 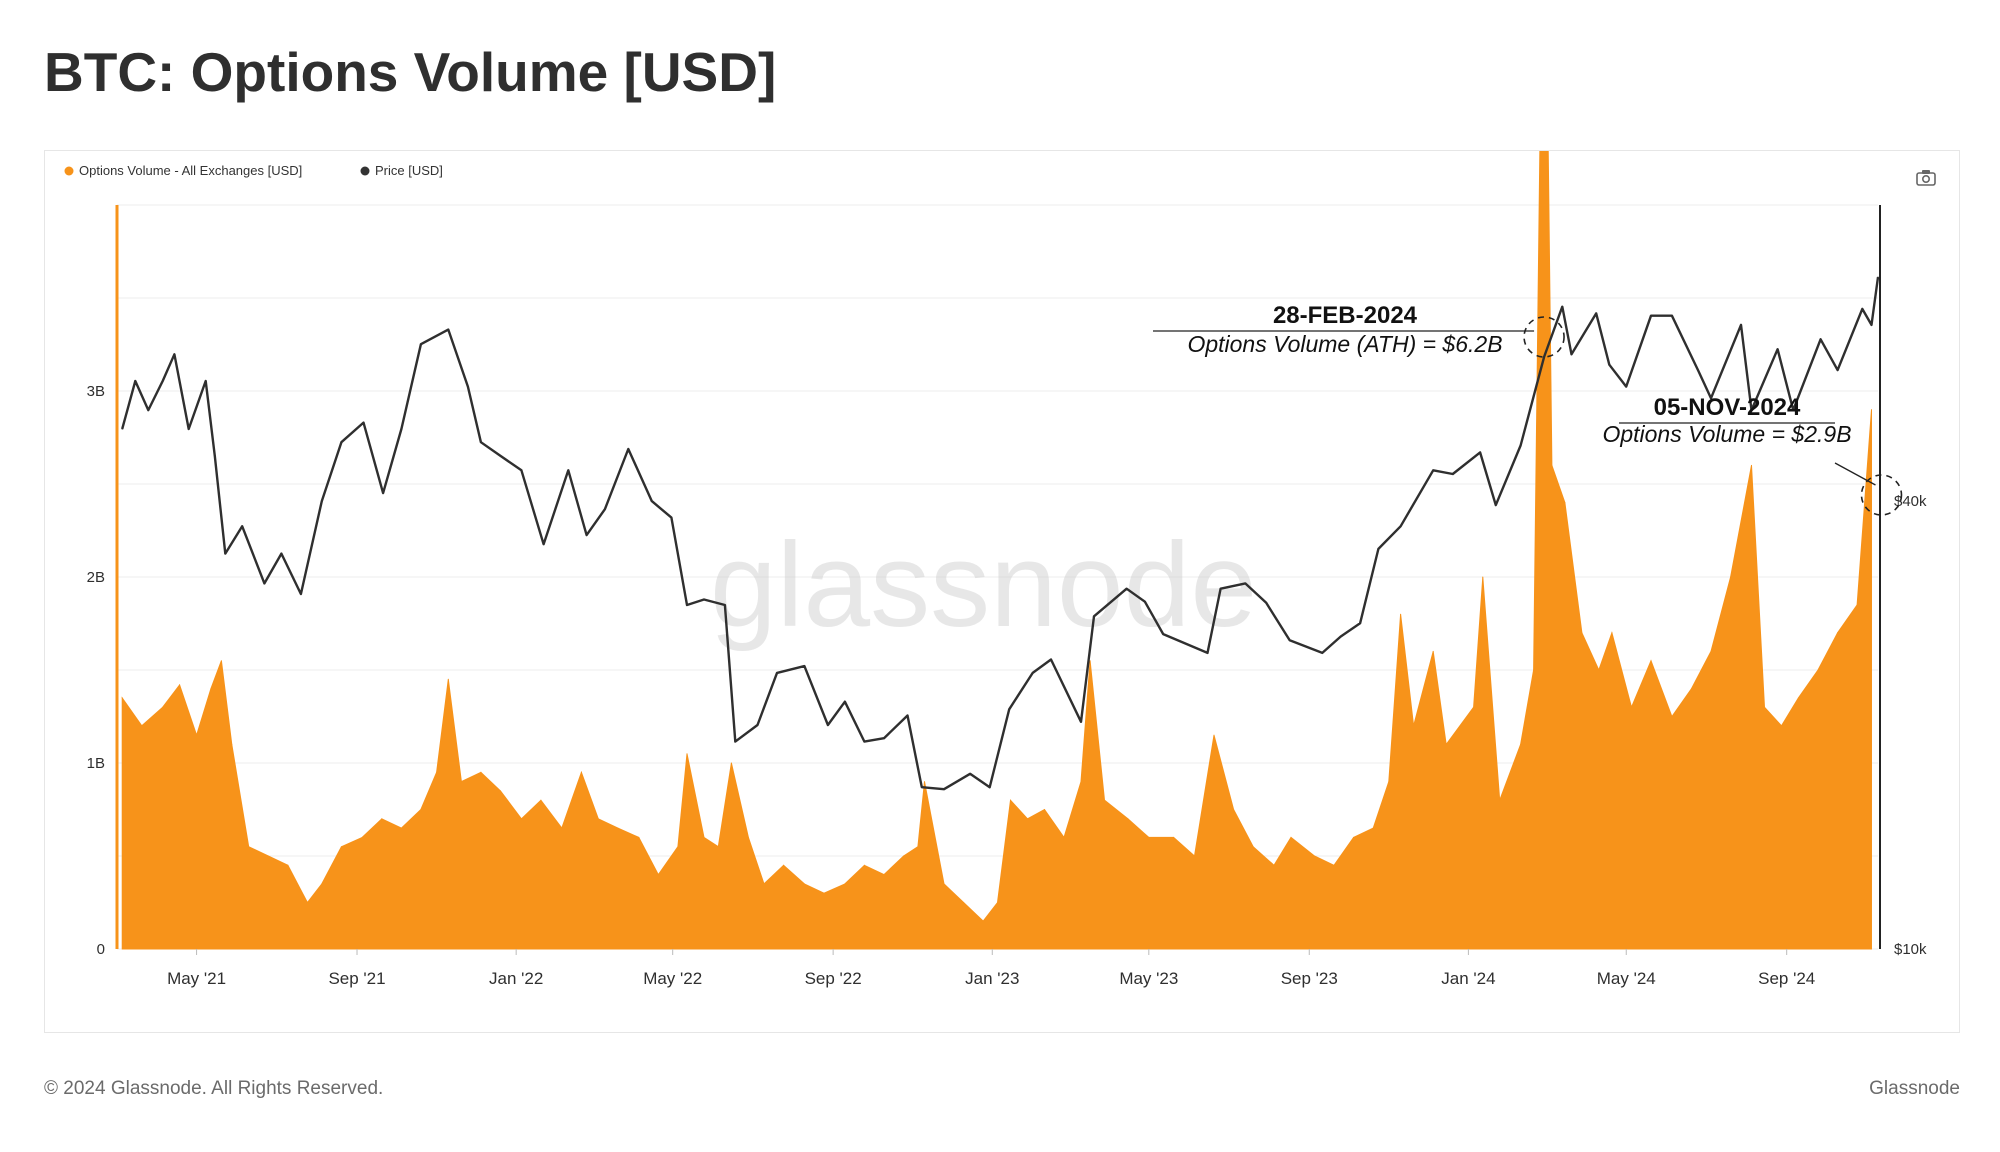 I want to click on annotation-leader, so click(x=1855, y=474).